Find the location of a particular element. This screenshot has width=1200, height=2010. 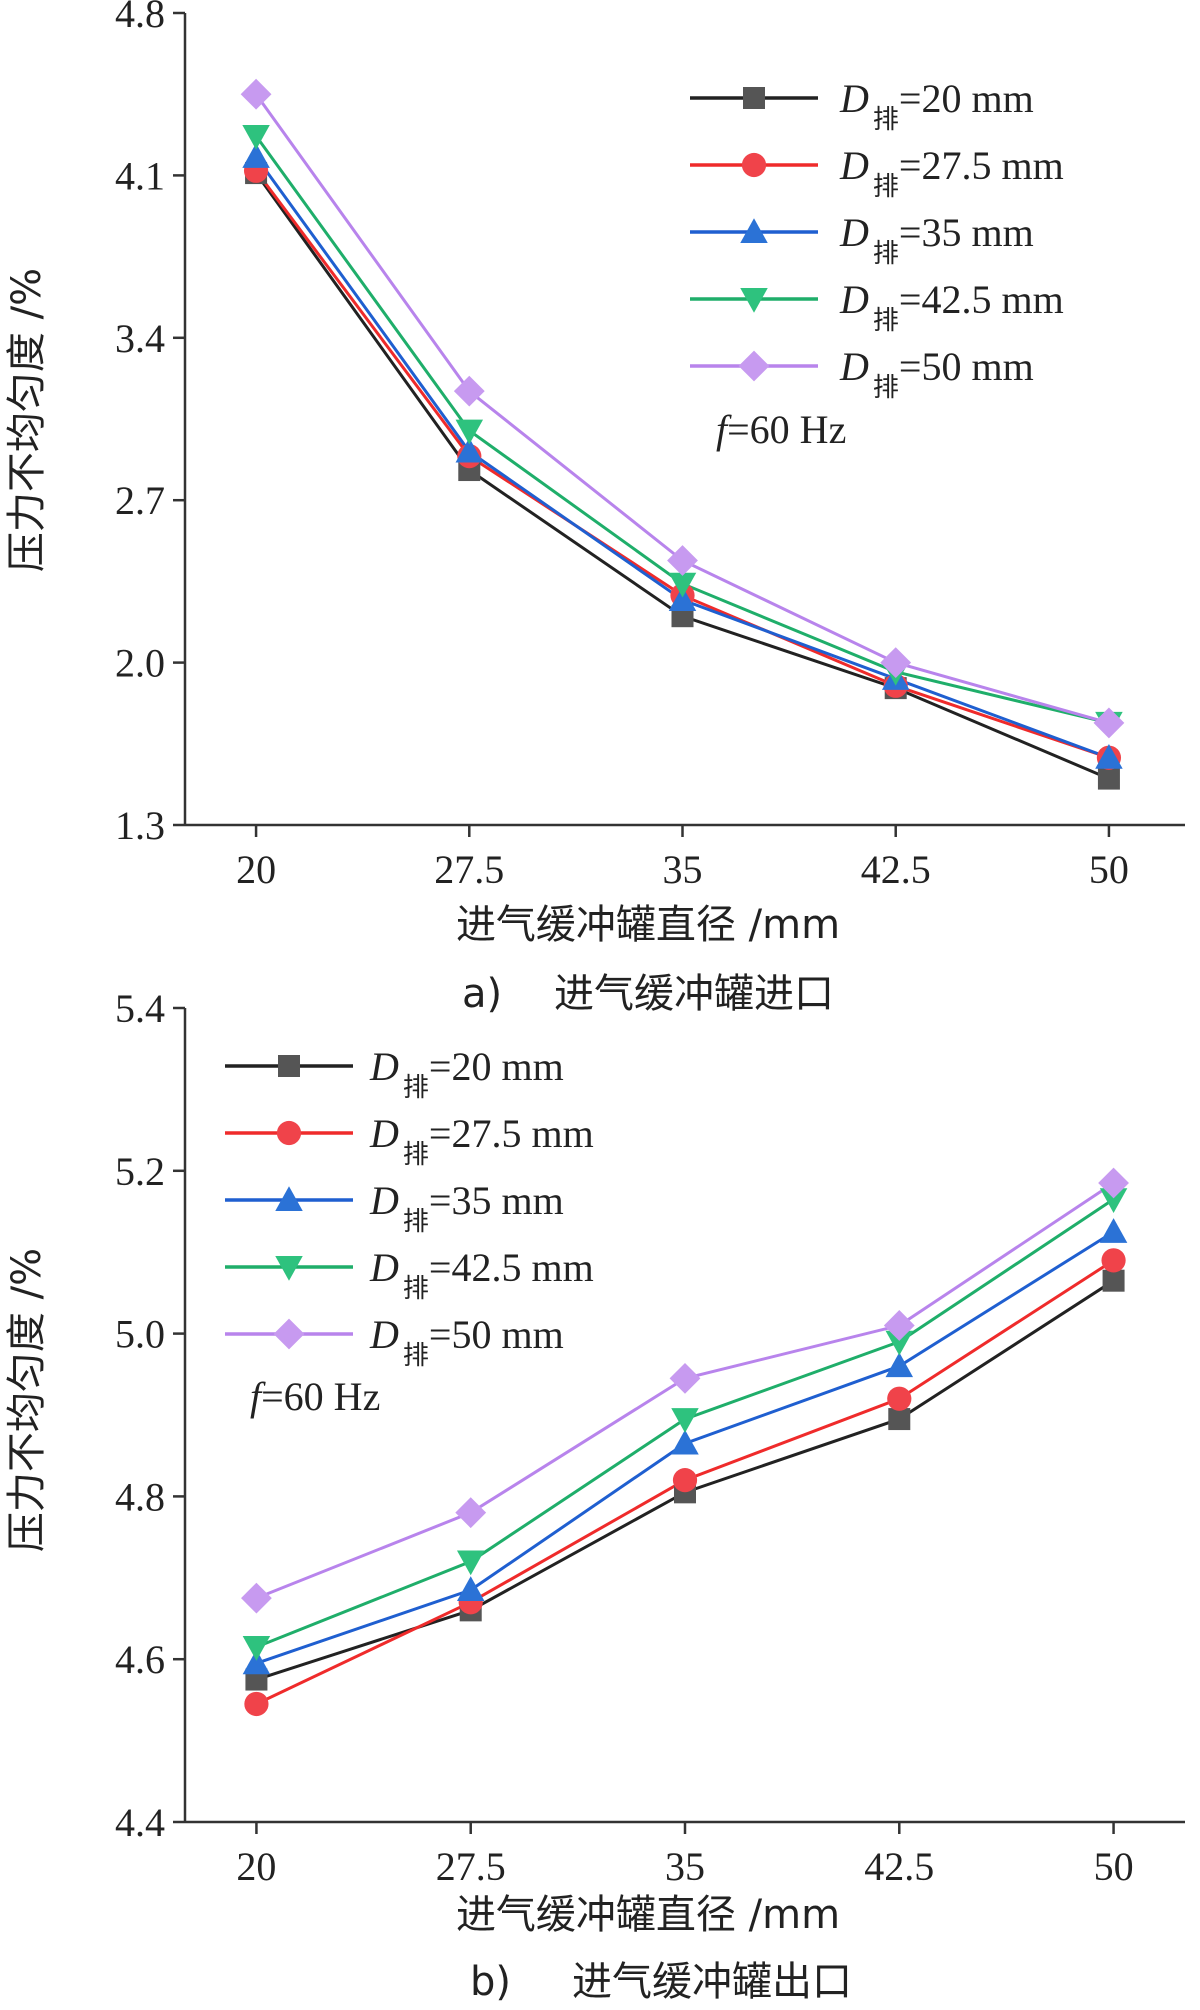

y-tick-label: 3.4 is located at coordinates (140, 338).